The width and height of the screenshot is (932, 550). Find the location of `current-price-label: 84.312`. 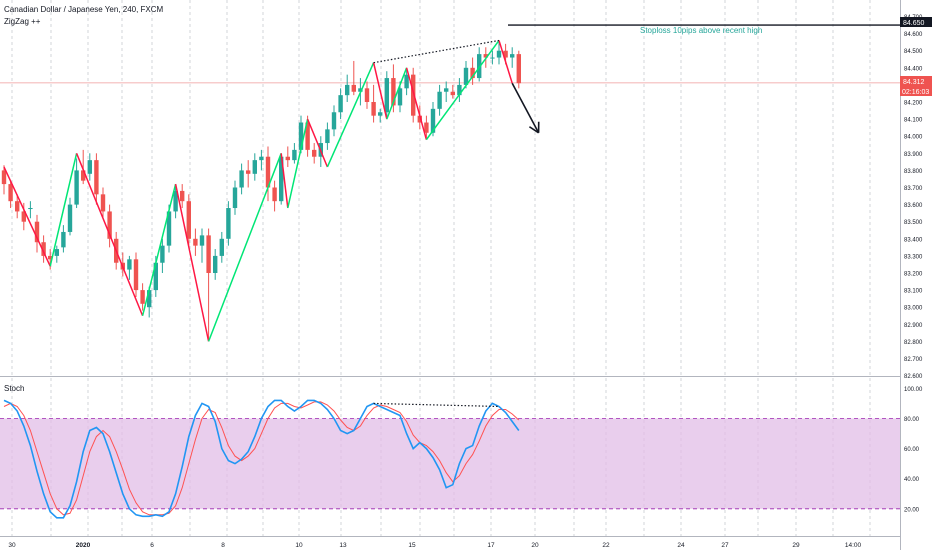

current-price-label: 84.312 is located at coordinates (914, 82).